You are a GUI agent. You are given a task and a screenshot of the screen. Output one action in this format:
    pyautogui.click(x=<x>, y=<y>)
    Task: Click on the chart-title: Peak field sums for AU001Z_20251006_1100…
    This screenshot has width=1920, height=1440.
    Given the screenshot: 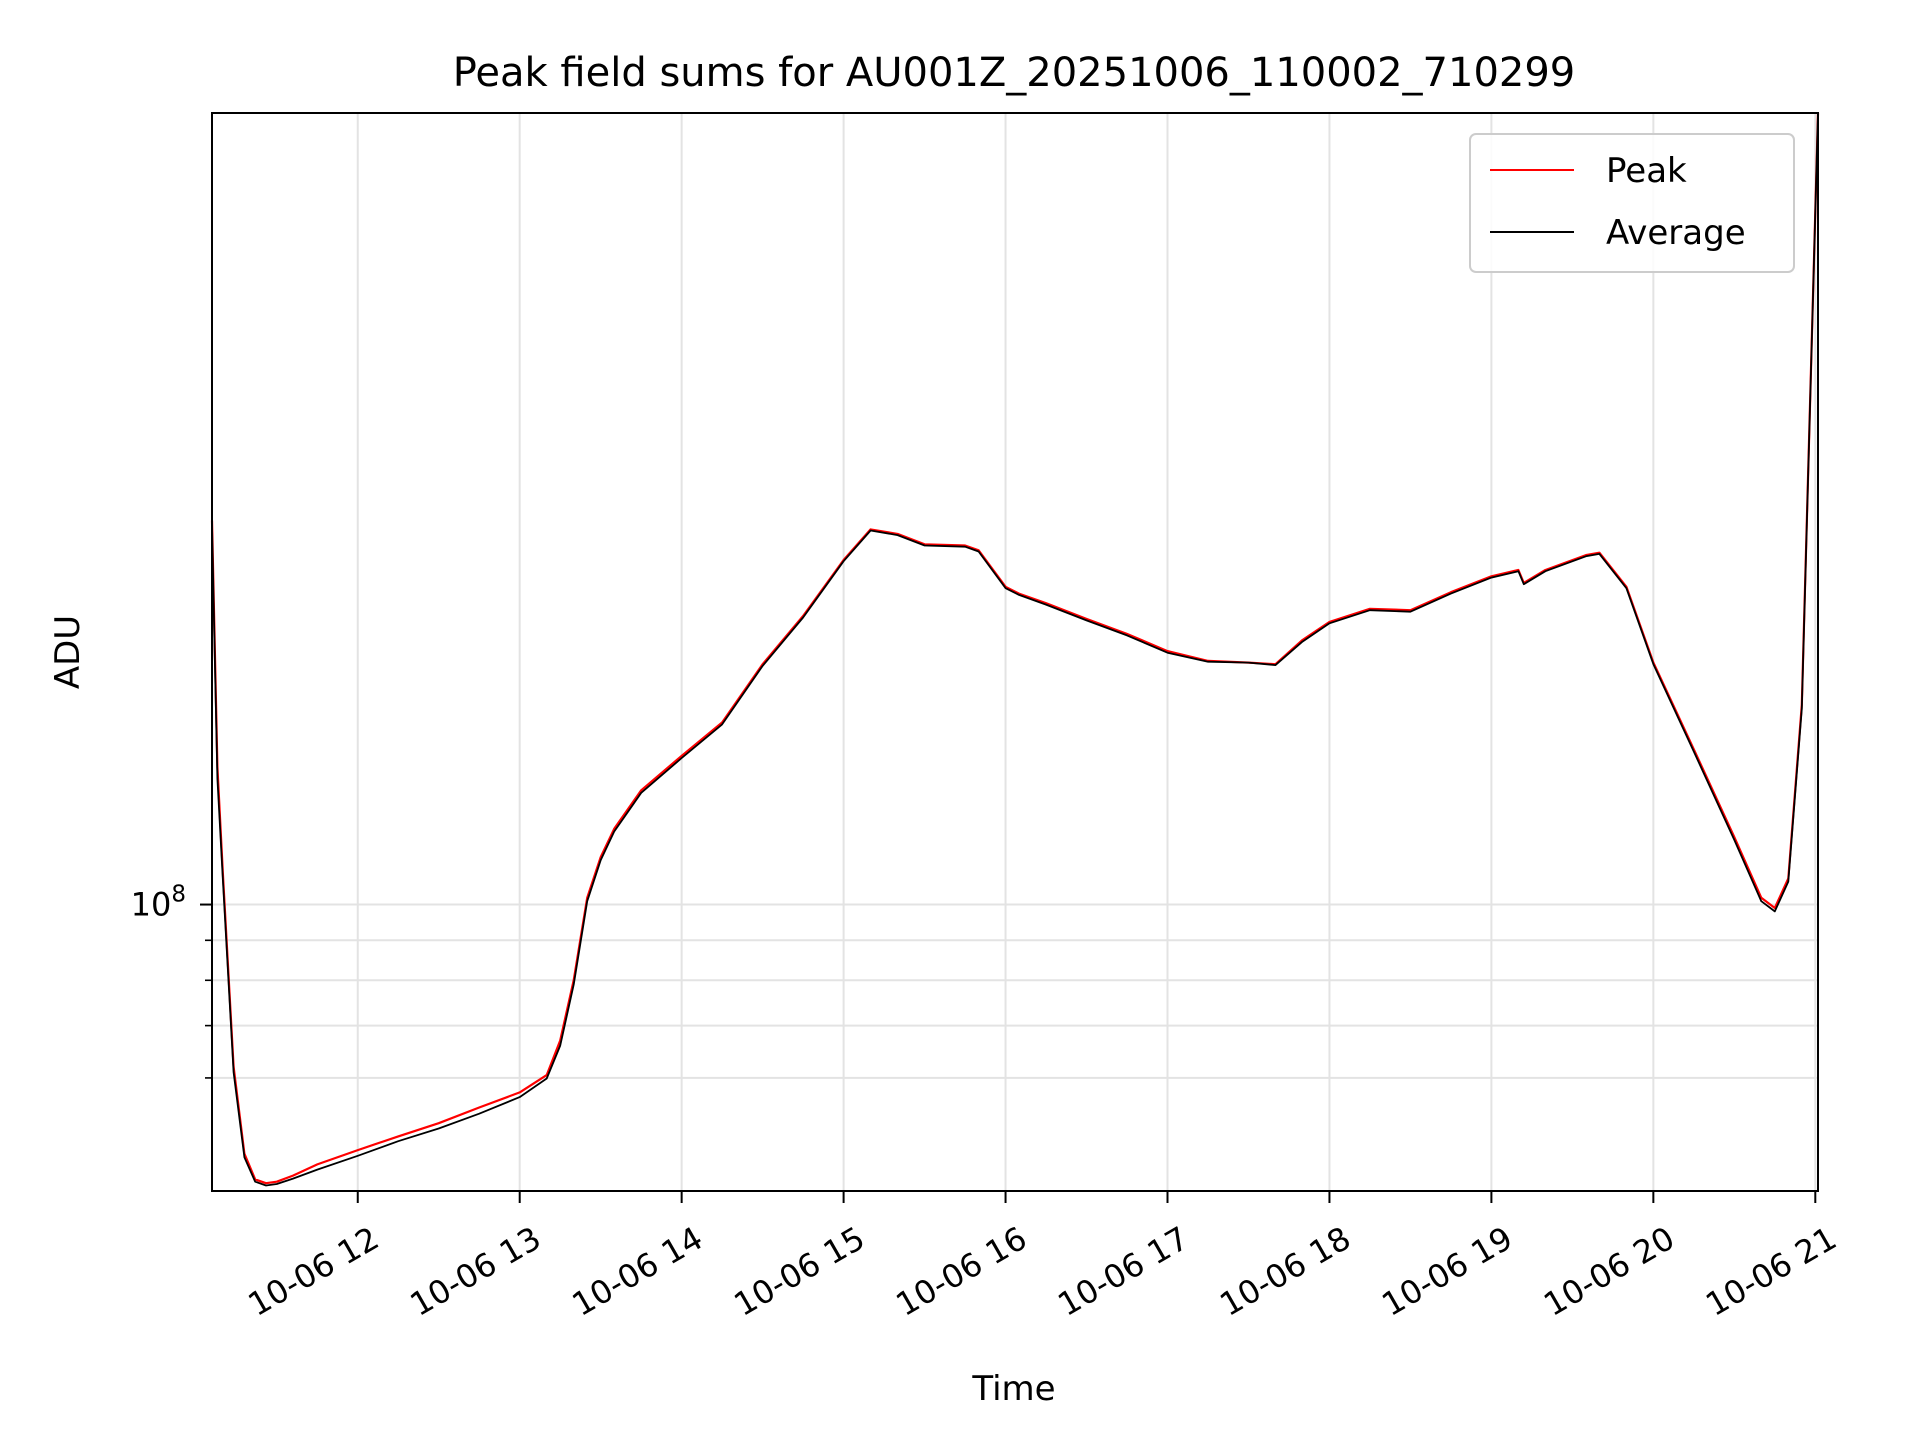 What is the action you would take?
    pyautogui.click(x=1014, y=73)
    